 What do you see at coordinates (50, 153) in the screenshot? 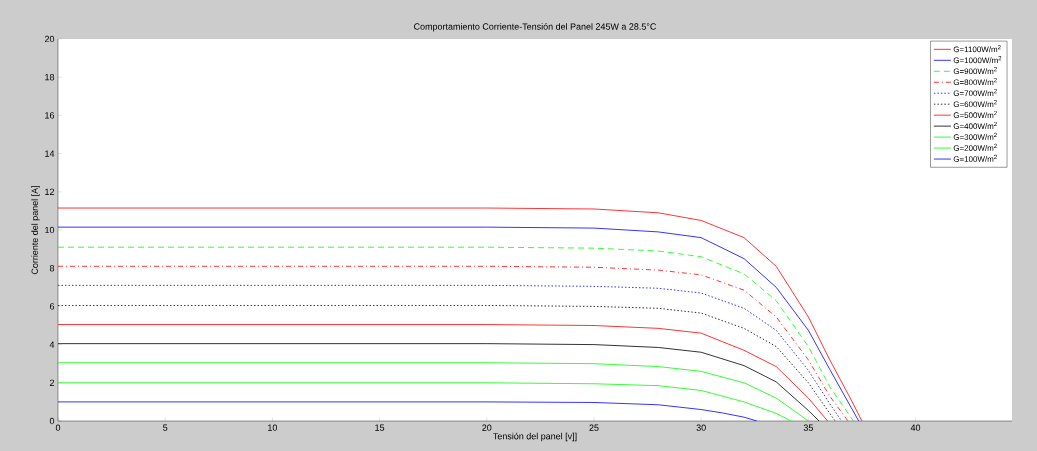
I see `y-tick-label: 14` at bounding box center [50, 153].